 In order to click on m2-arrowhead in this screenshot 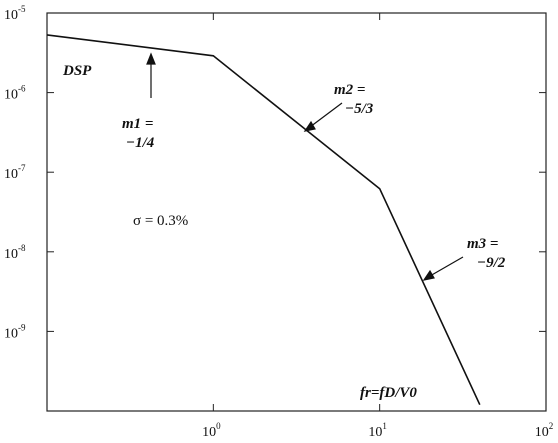, I will do `click(309, 126)`.